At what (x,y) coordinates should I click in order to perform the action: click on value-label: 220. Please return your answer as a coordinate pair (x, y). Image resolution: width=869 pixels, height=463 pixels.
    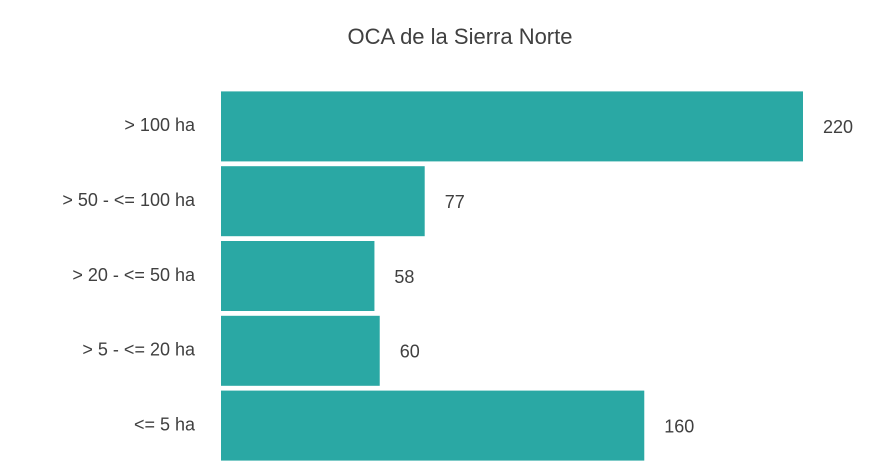
    Looking at the image, I should click on (838, 127).